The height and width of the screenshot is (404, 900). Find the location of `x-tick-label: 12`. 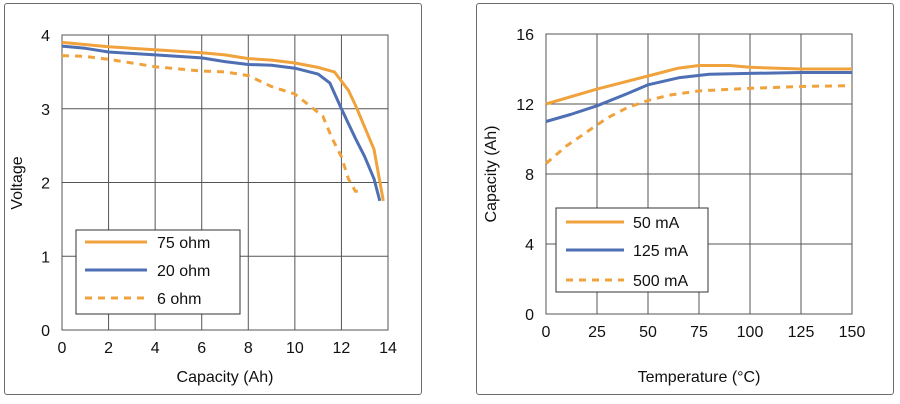

x-tick-label: 12 is located at coordinates (342, 348).